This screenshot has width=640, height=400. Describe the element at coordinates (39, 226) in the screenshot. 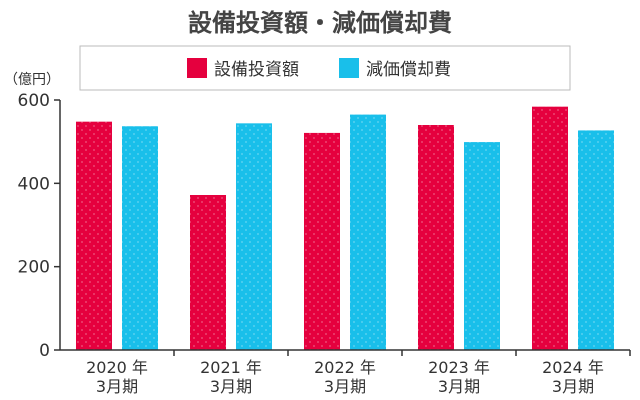

I see `y-axis-ticks: 0 200 400 600` at that location.